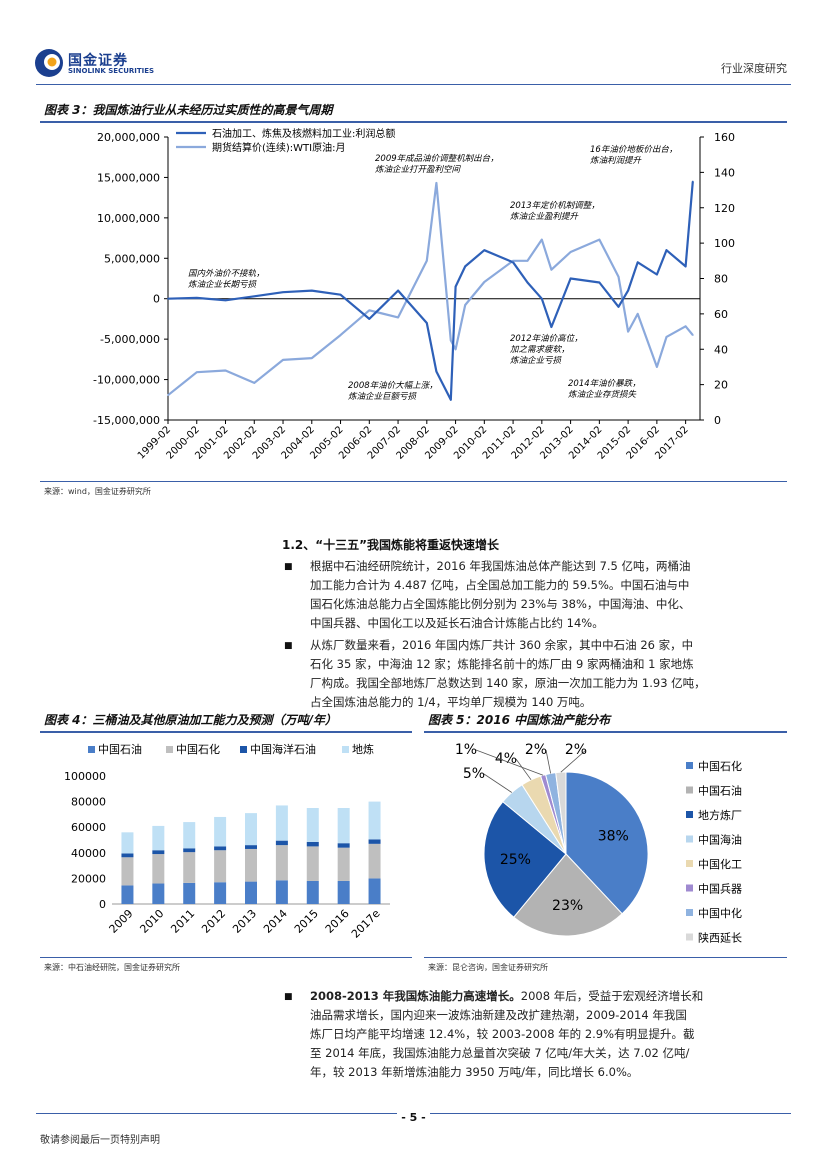 The image size is (827, 1170). I want to click on fig3-annotation: 2008年油价大幅上涨，炼油企业巨额亏损, so click(393, 391).